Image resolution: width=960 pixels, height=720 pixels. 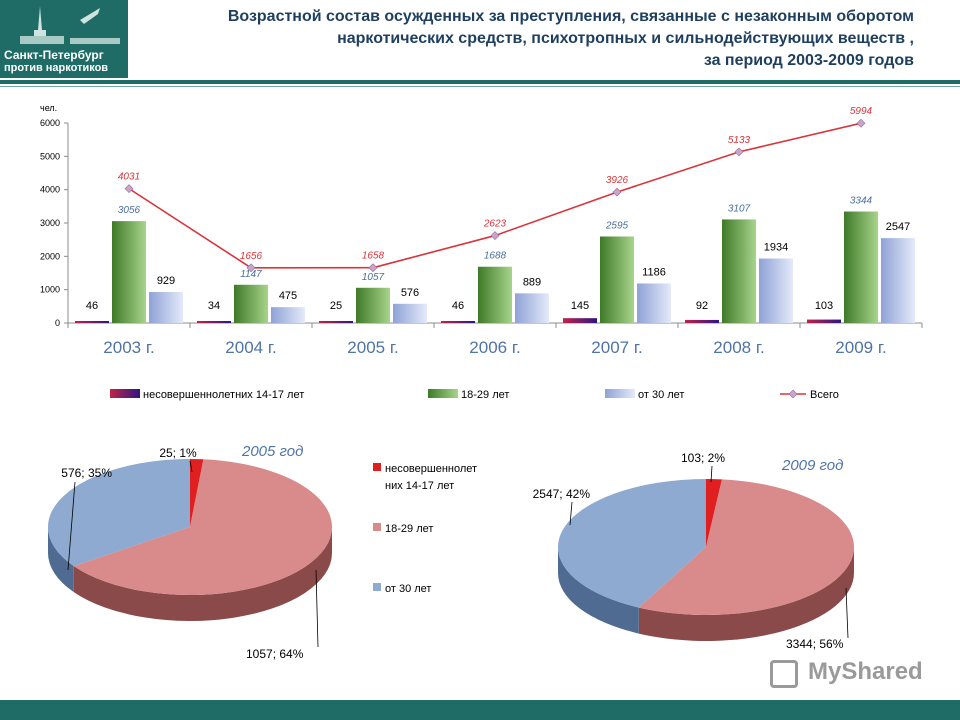 What do you see at coordinates (409, 529) in the screenshot?
I see `pie-legend-label: 18-29 лет` at bounding box center [409, 529].